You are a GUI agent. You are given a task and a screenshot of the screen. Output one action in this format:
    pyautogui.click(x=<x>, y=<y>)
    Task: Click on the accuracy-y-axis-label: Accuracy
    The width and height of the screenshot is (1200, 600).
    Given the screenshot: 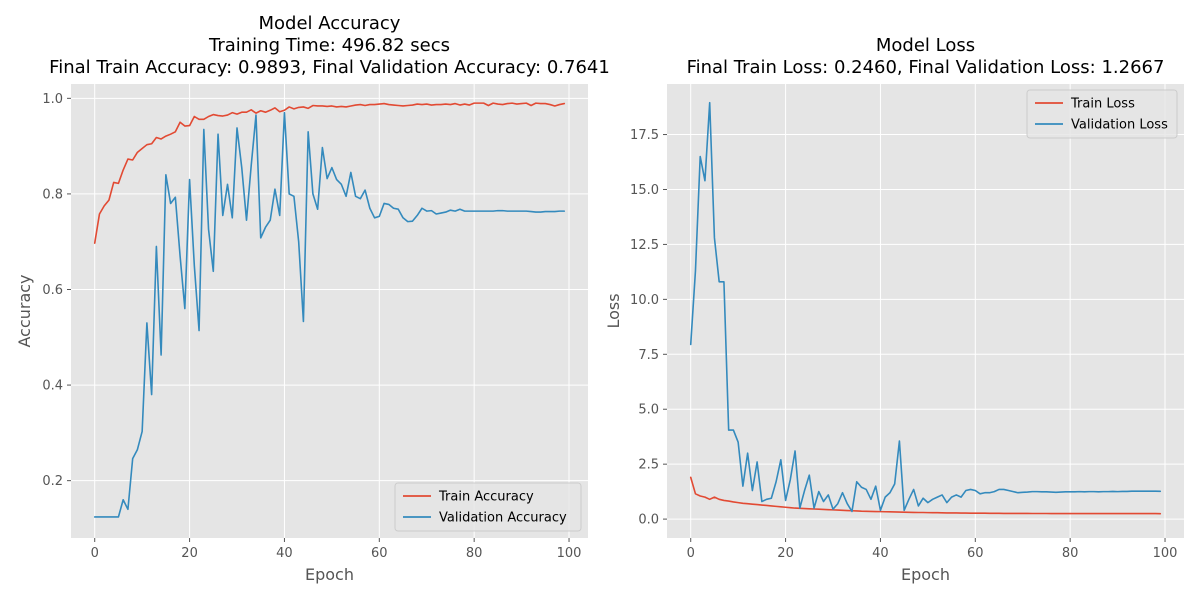 What is the action you would take?
    pyautogui.click(x=24, y=310)
    